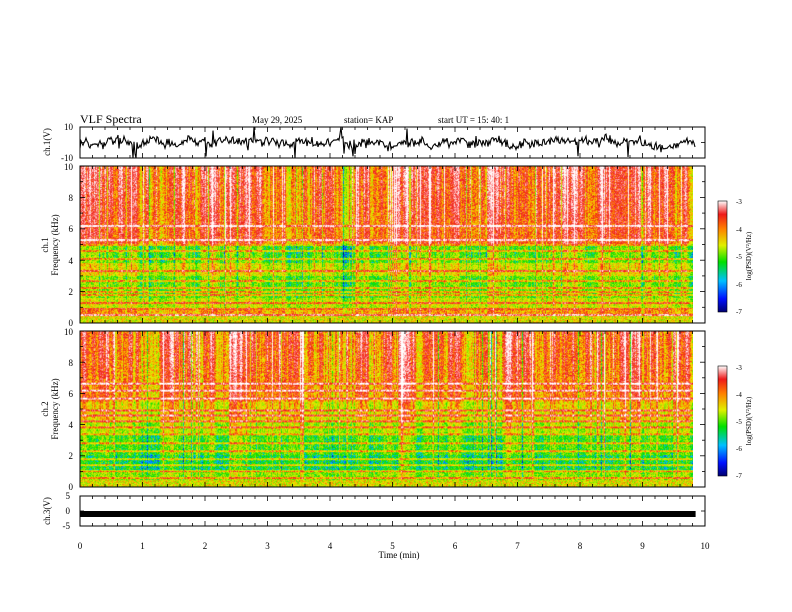  Describe the element at coordinates (142, 546) in the screenshot. I see `xtick-1: 1` at that location.